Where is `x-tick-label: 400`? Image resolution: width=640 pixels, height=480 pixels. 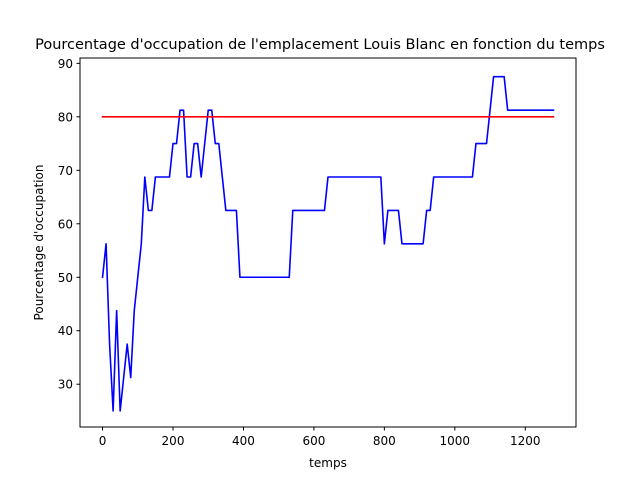
x-tick-label: 400 is located at coordinates (243, 441).